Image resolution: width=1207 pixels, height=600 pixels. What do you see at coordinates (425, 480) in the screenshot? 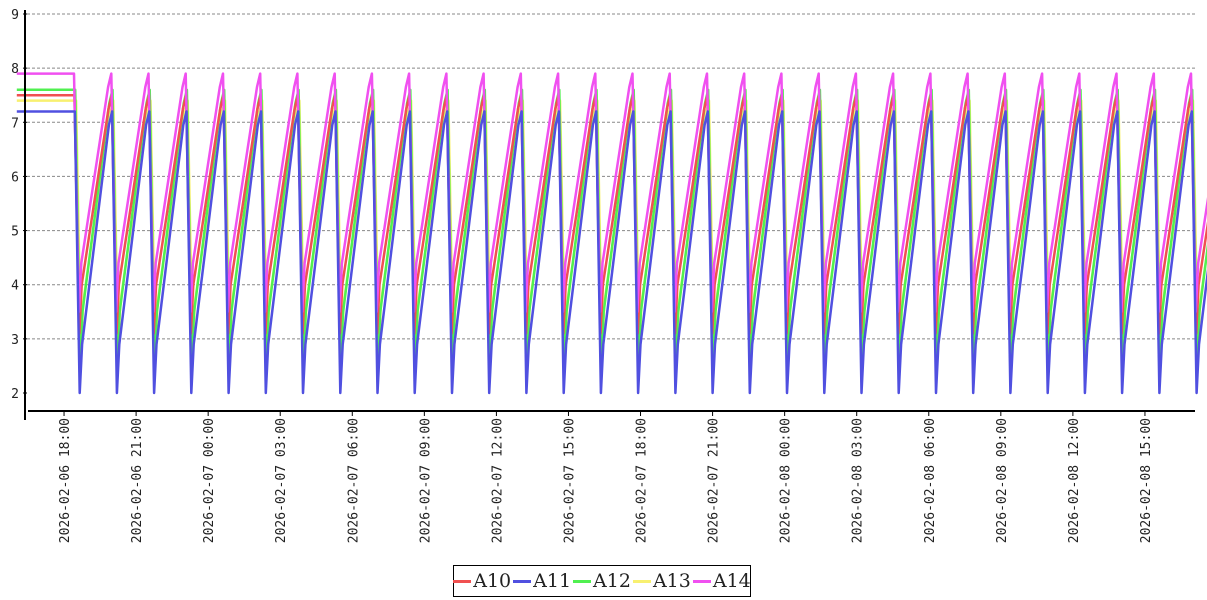
I see `x-tick-label: 2026-02-07 09:00` at bounding box center [425, 480].